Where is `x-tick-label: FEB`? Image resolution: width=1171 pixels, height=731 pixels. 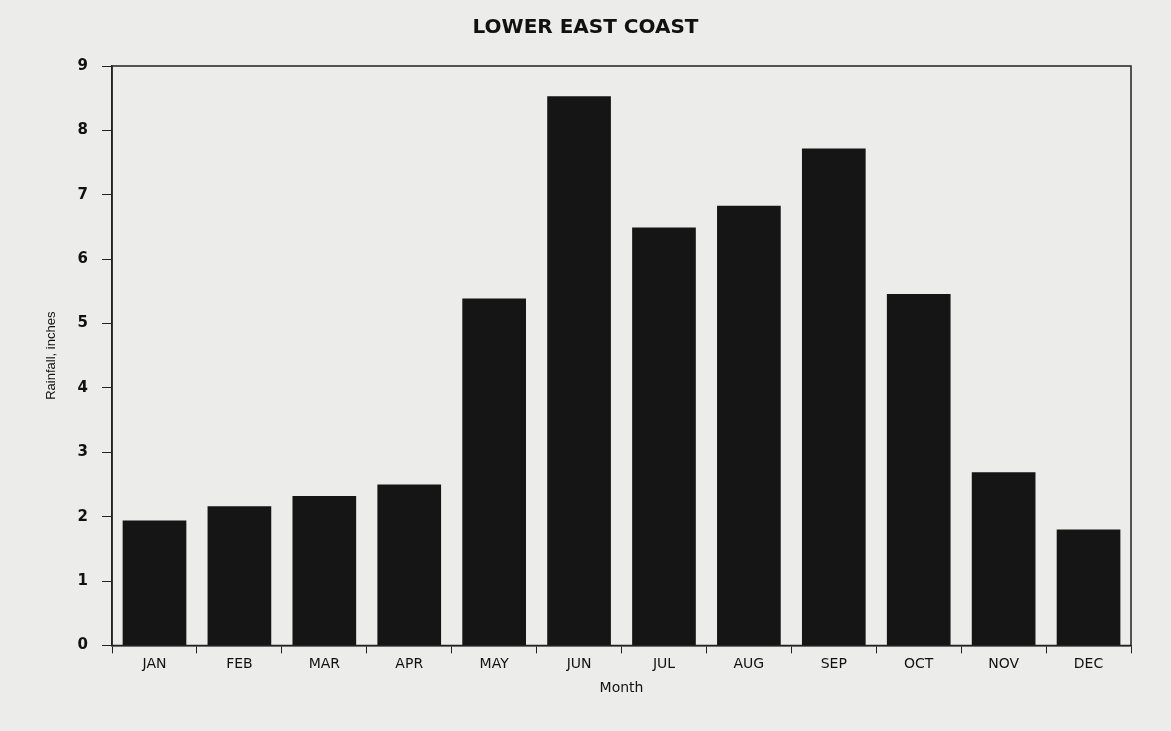
x-tick-label: FEB is located at coordinates (239, 663).